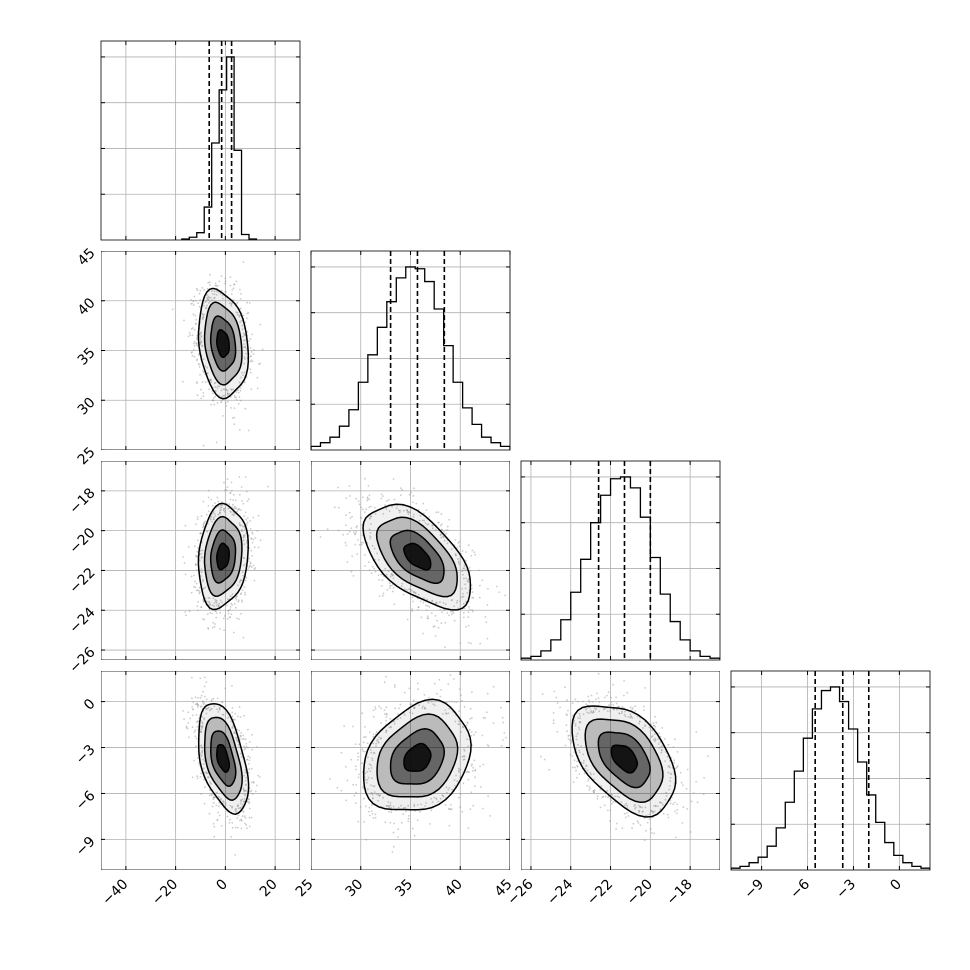 This screenshot has width=970, height=970. What do you see at coordinates (87, 307) in the screenshot?
I see `y-tick-label: 40` at bounding box center [87, 307].